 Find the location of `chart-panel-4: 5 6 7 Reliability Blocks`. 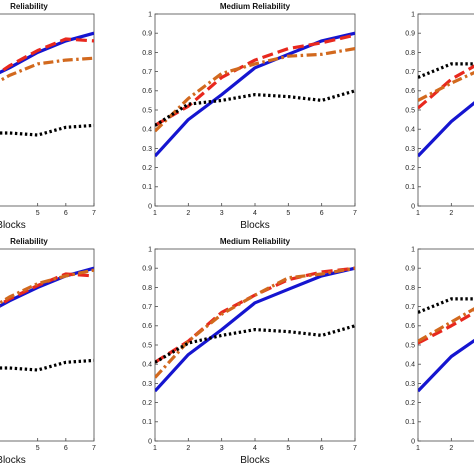

chart-panel-4: 5 6 7 Reliability Blocks is located at coordinates (48, 351).